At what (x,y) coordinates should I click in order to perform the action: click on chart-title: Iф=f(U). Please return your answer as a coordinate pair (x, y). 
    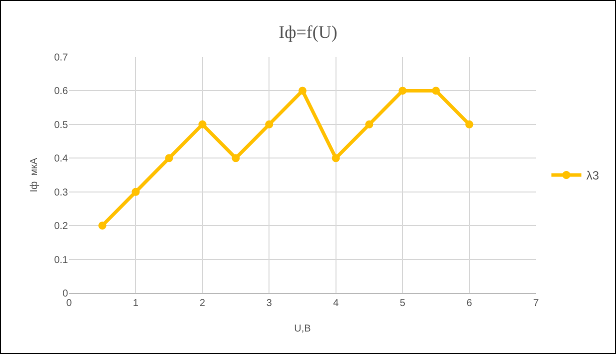
    Looking at the image, I should click on (308, 32).